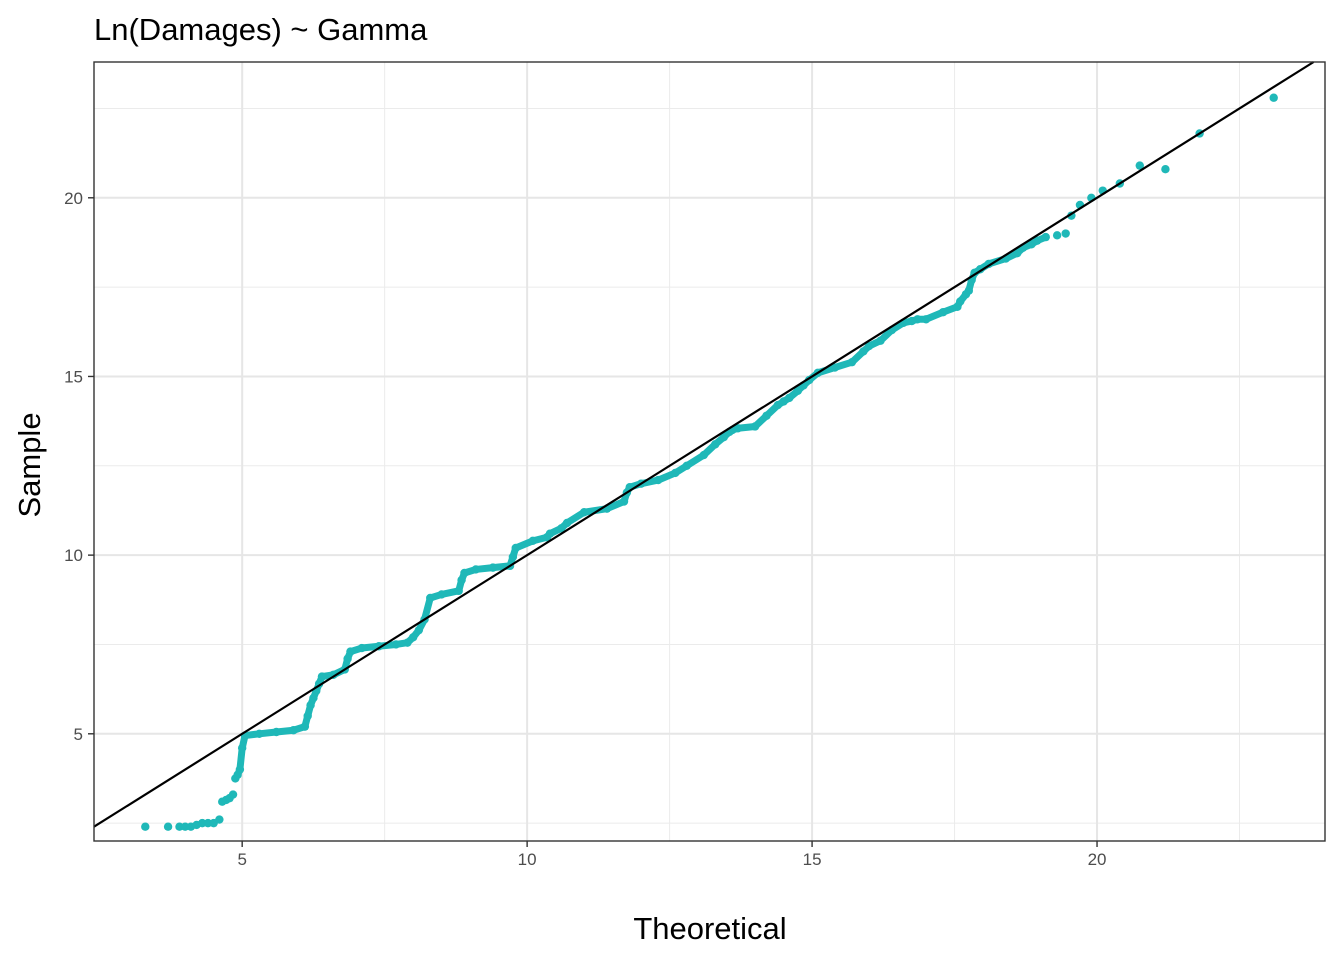 This screenshot has width=1344, height=960. What do you see at coordinates (261, 29) in the screenshot?
I see `chart-title: Ln(Damages) ~ Gamma` at bounding box center [261, 29].